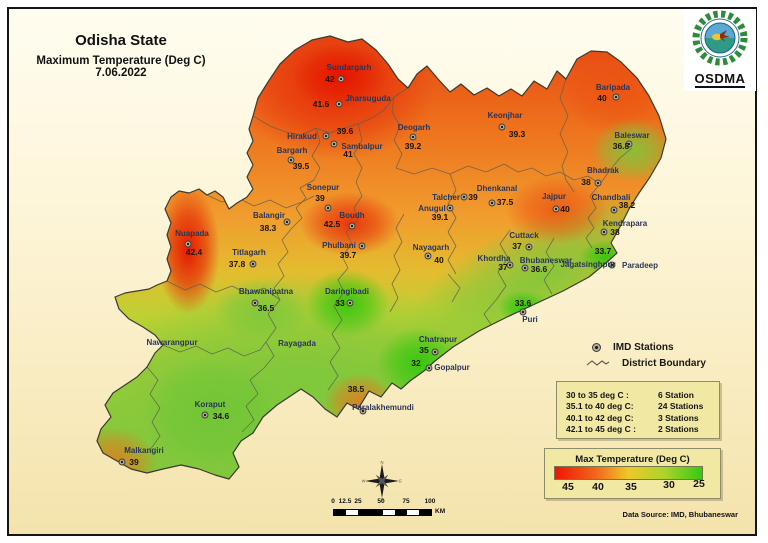 The height and width of the screenshot is (543, 768). What do you see at coordinates (121, 73) in the screenshot?
I see `map-date: 7.06.2022` at bounding box center [121, 73].